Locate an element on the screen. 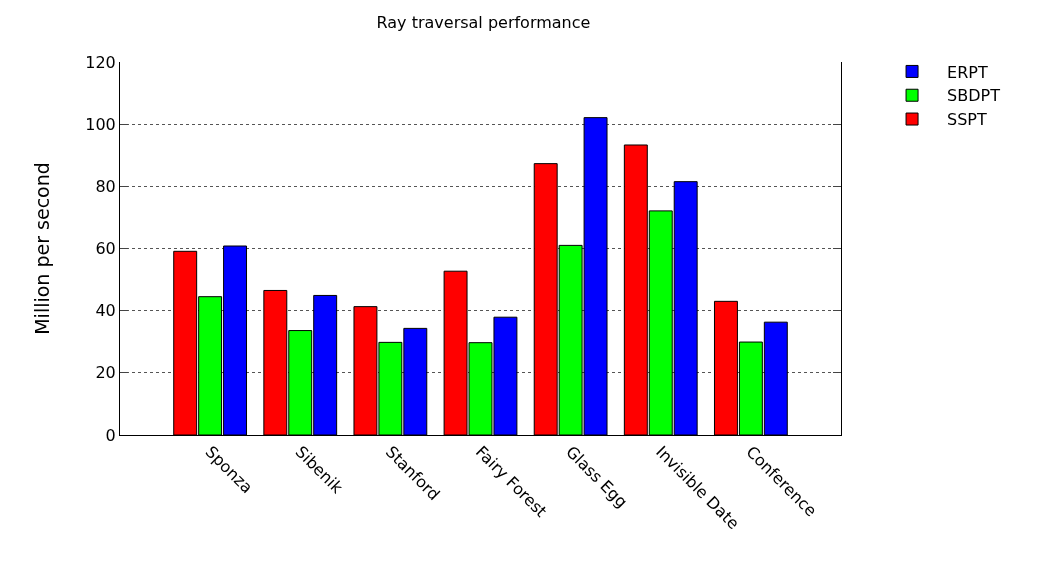  y-tick-label: 80 is located at coordinates (105, 186).